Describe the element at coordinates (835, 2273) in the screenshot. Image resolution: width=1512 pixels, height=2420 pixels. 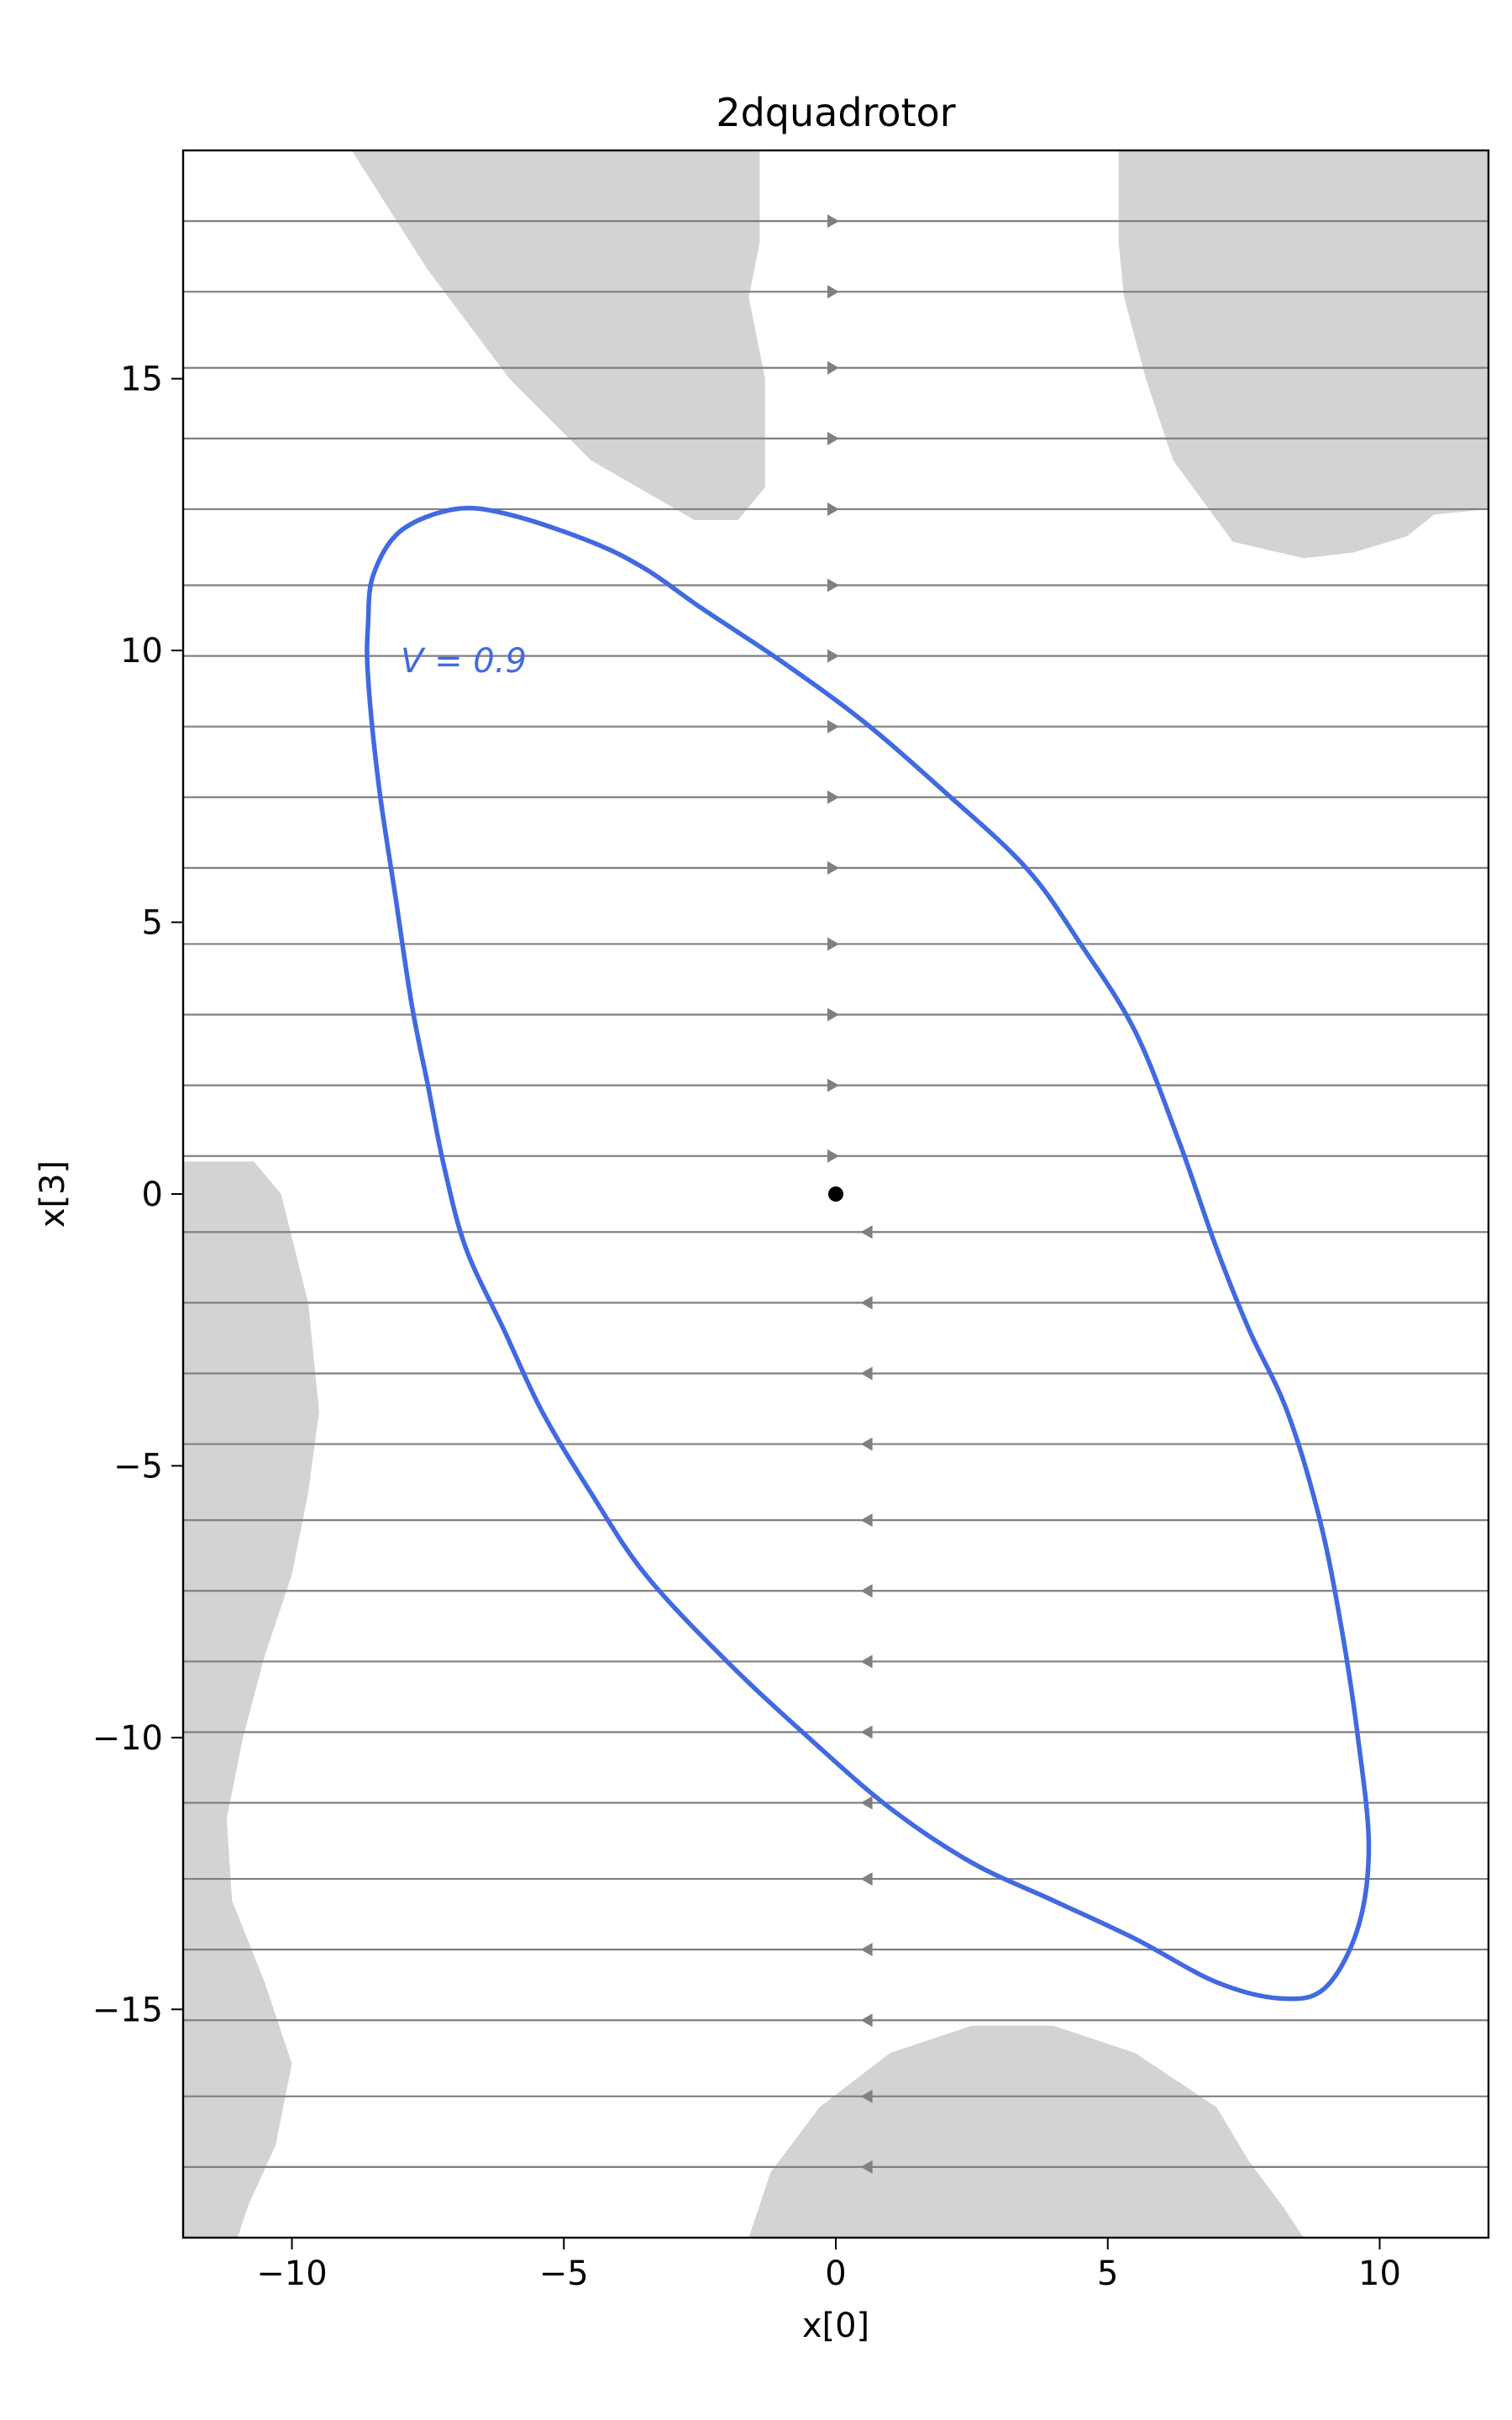
I see `x-tick-label: 0` at that location.